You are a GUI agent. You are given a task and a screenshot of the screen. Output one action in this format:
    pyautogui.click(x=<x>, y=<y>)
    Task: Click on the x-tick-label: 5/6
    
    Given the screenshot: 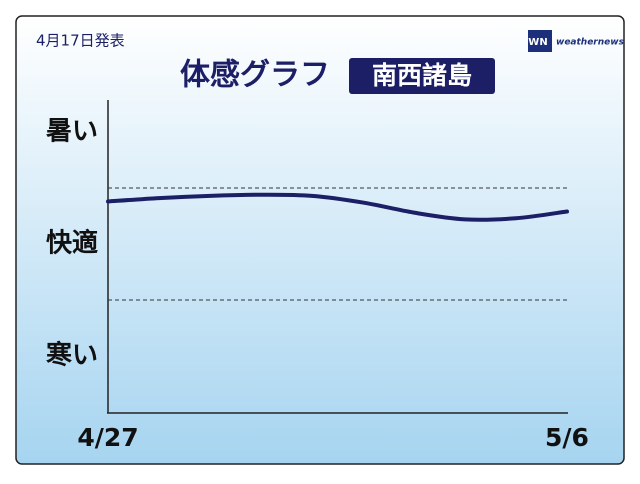 What is the action you would take?
    pyautogui.click(x=567, y=437)
    